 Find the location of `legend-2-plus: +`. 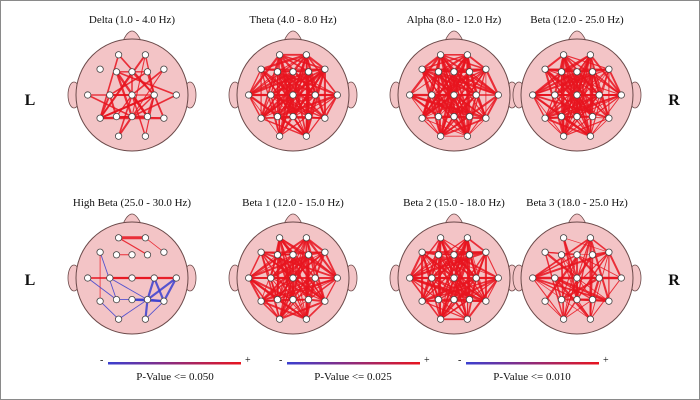

legend-2-plus: + is located at coordinates (427, 360).